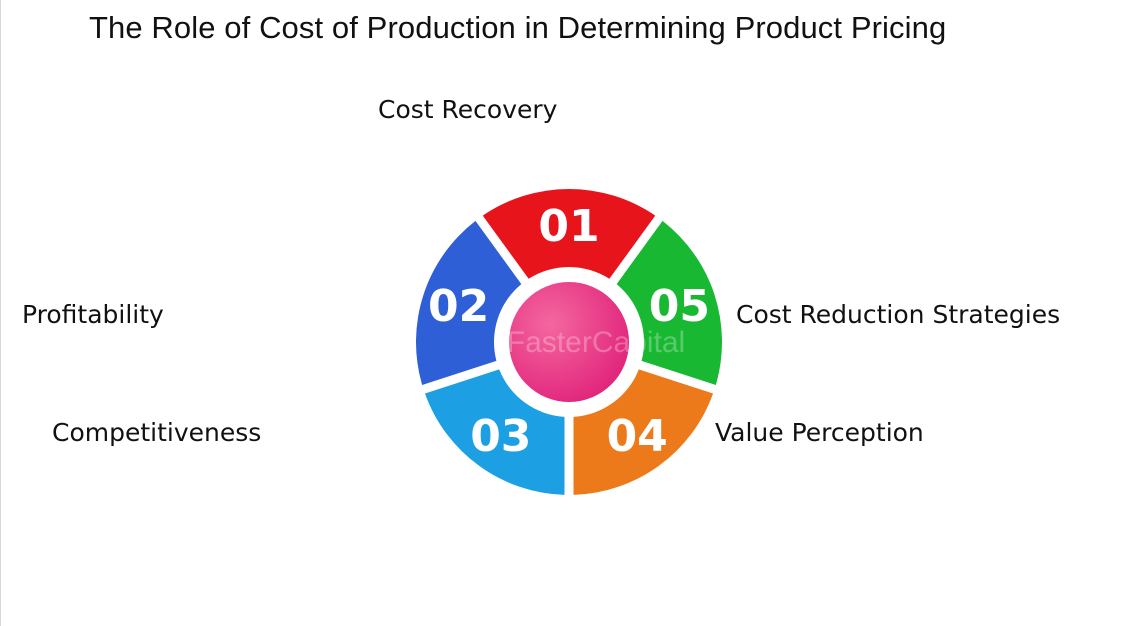  I want to click on page-border, so click(0, 313).